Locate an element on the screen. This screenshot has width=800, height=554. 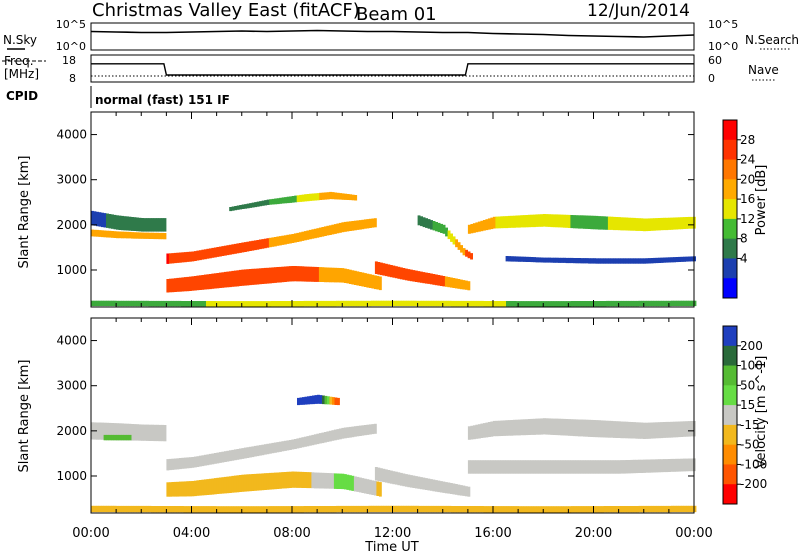
colorbar-tick-label: -200 is located at coordinates (753, 484).